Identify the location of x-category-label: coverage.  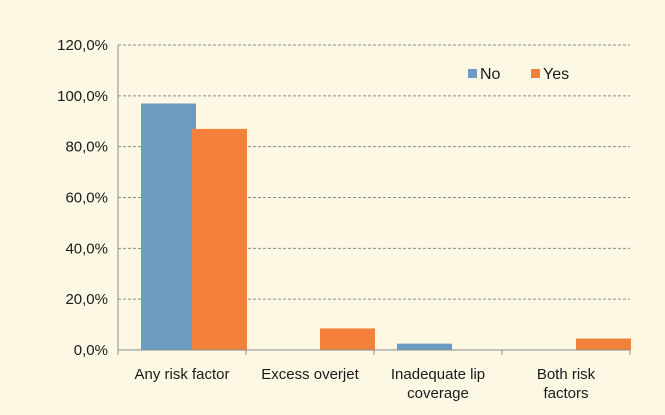
(438, 393).